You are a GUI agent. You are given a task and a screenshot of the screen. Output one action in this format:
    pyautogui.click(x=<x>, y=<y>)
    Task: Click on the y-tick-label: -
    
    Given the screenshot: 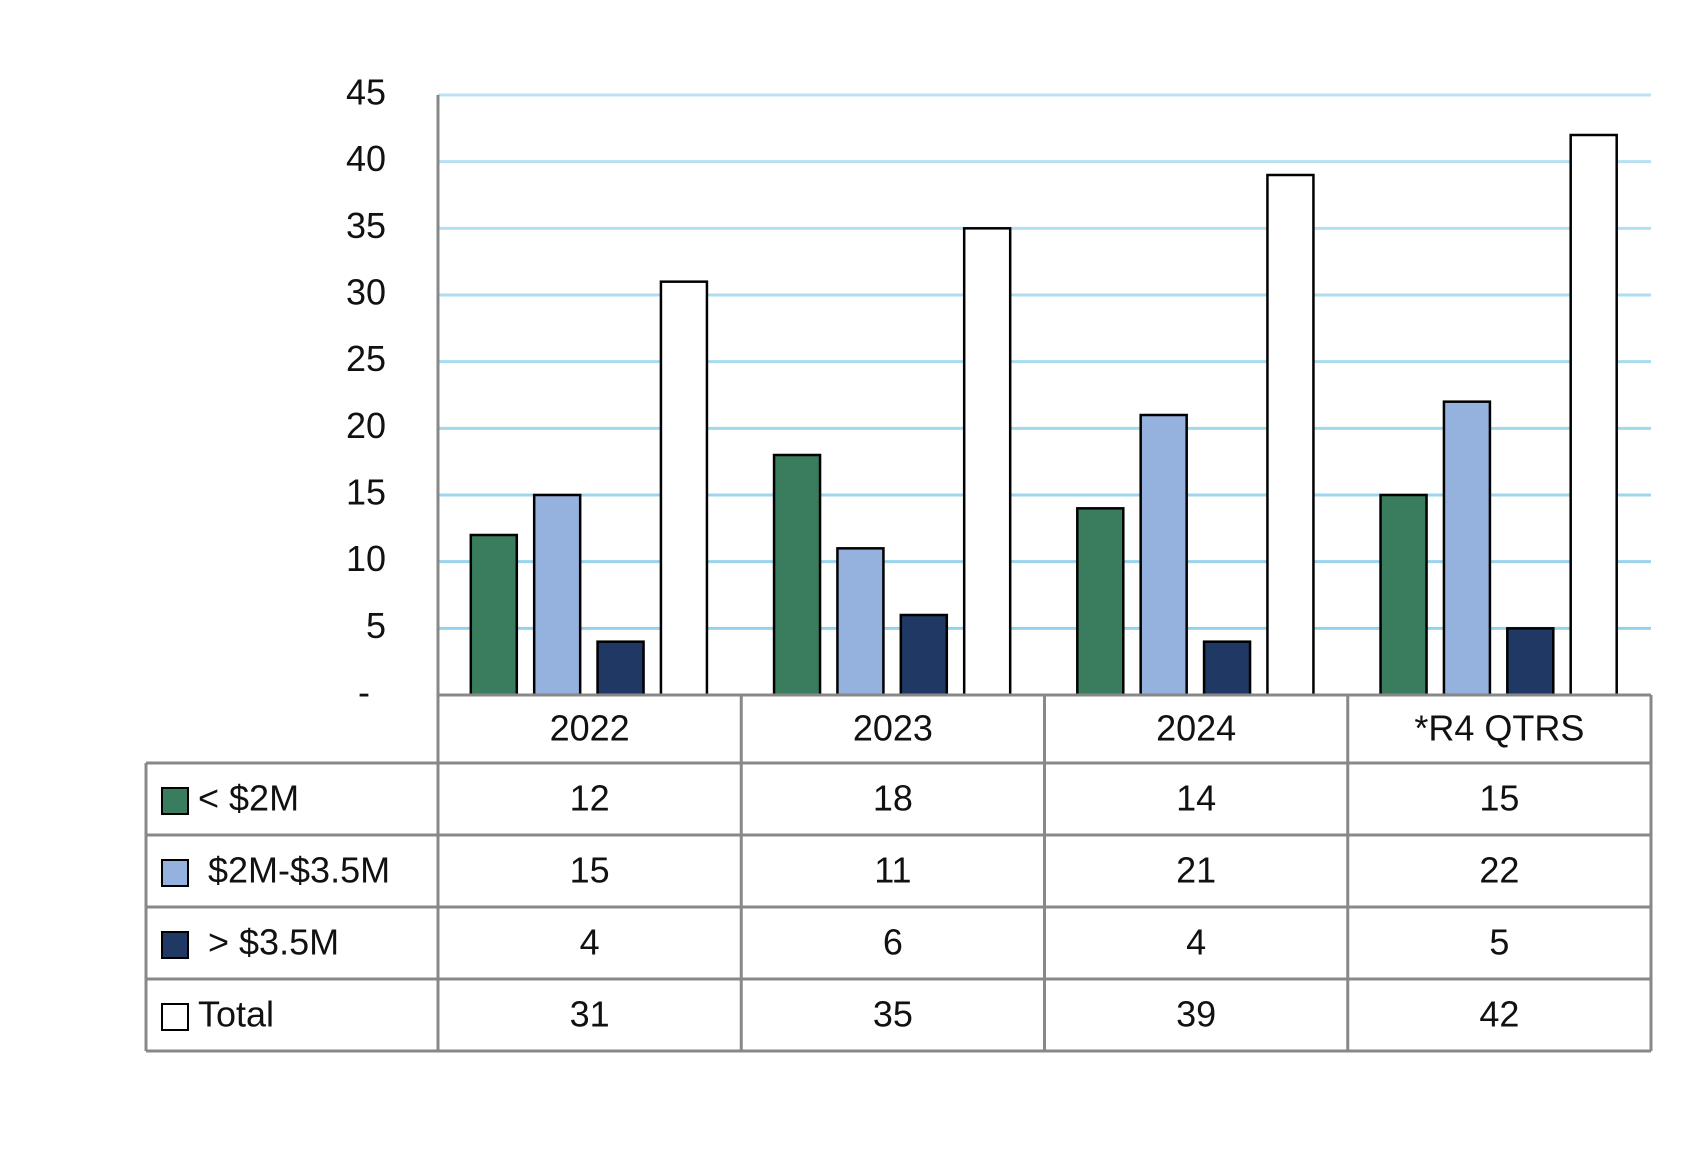 What is the action you would take?
    pyautogui.click(x=364, y=692)
    